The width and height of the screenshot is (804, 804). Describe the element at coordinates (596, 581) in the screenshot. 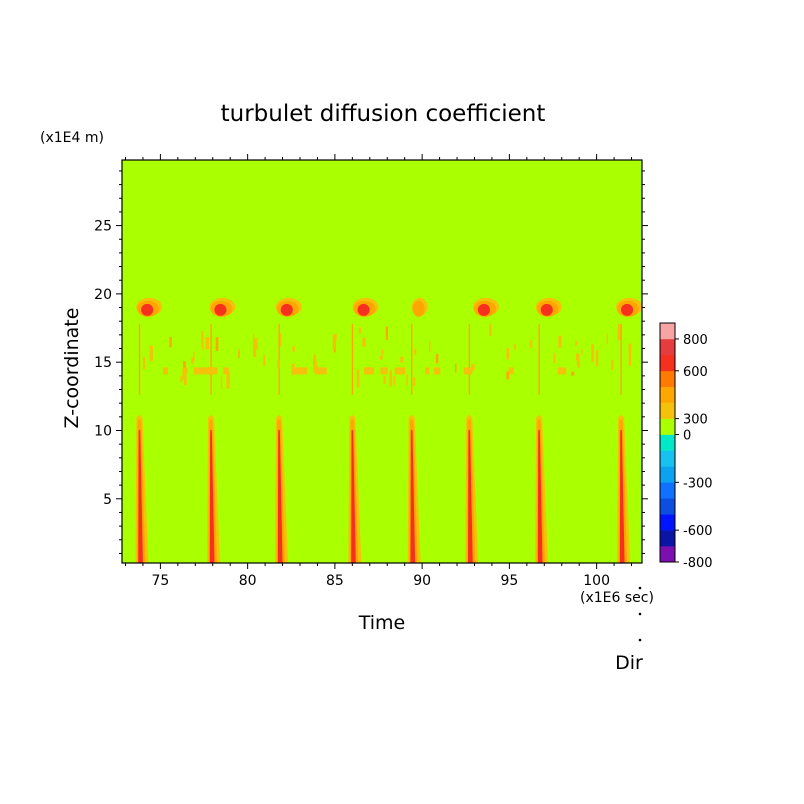

I see `x-tick-label: 100` at that location.